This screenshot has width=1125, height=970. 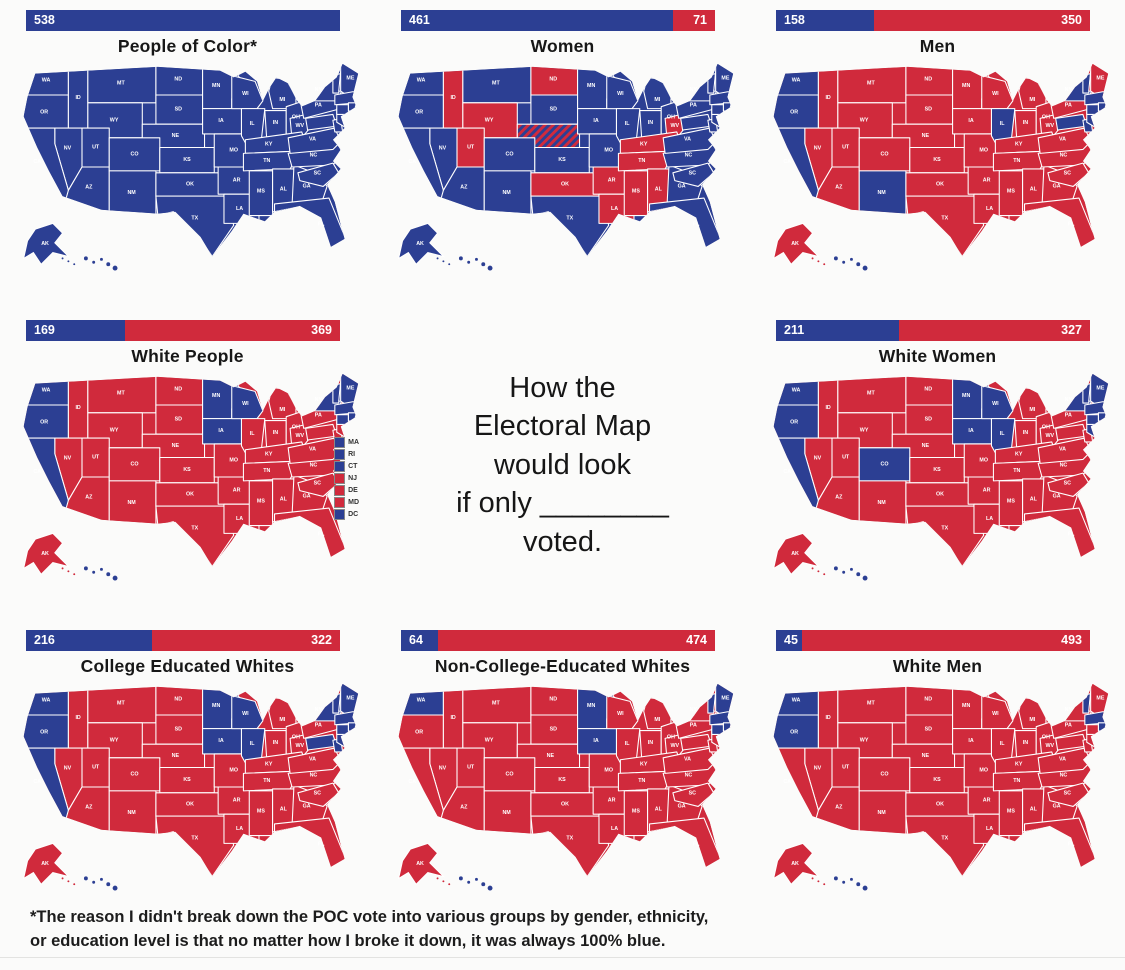 What do you see at coordinates (1067, 484) in the screenshot?
I see `state-SC` at bounding box center [1067, 484].